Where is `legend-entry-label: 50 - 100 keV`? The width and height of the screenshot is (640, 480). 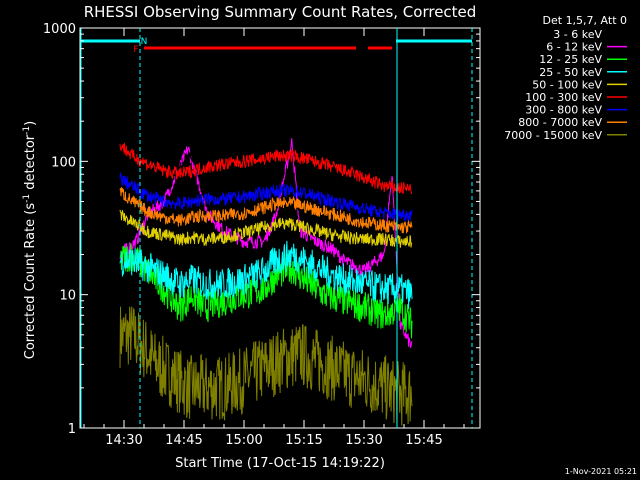
legend-entry-label: 50 - 100 keV is located at coordinates (567, 84).